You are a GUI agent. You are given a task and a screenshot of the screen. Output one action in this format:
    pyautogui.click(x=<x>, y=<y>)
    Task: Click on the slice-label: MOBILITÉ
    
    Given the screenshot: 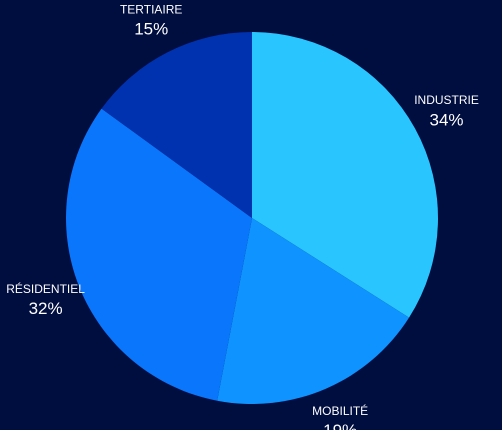 What is the action you would take?
    pyautogui.click(x=340, y=410)
    